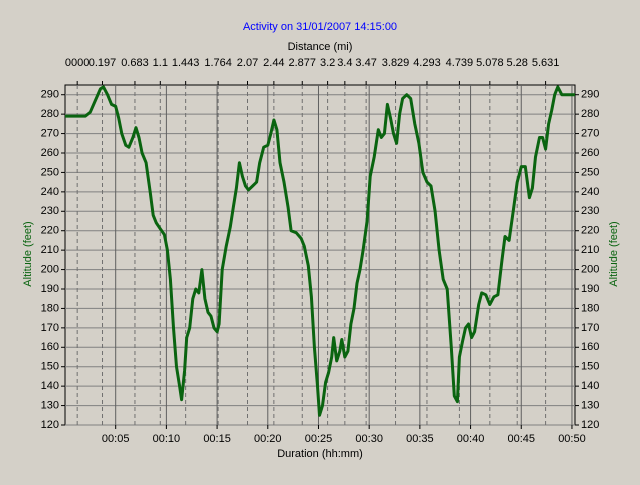 The image size is (640, 485). I want to click on y2-tick-label: 280, so click(590, 114).